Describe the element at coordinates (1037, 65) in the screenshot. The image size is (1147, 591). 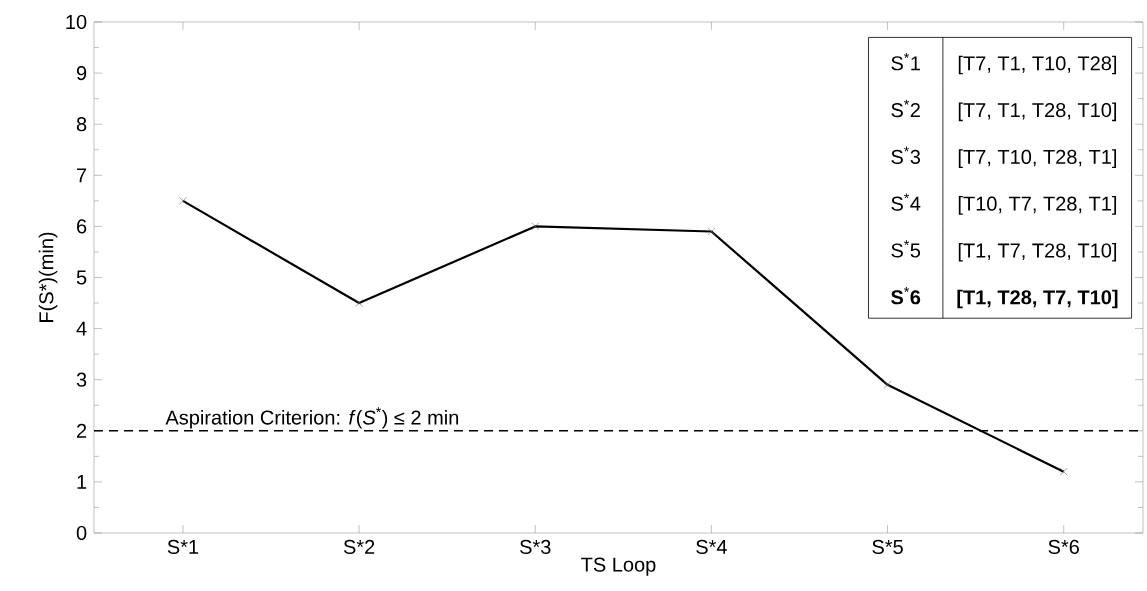
I see `annotation: [T7, T1, T10, T28]` at that location.